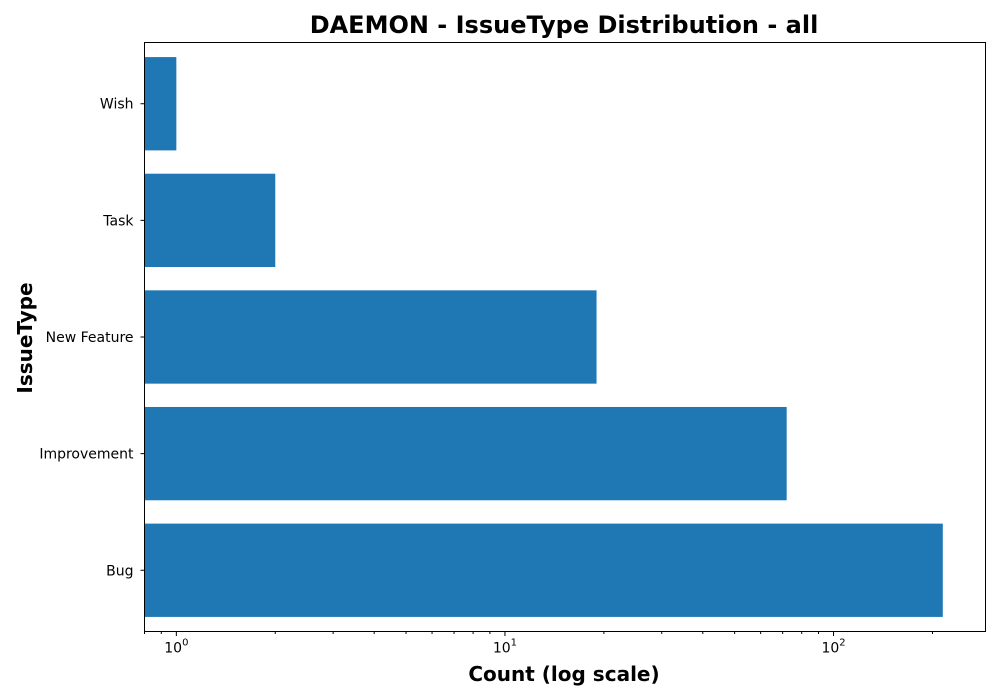 This screenshot has height=700, width=1000. Describe the element at coordinates (370, 337) in the screenshot. I see `bar-new-feature` at that location.